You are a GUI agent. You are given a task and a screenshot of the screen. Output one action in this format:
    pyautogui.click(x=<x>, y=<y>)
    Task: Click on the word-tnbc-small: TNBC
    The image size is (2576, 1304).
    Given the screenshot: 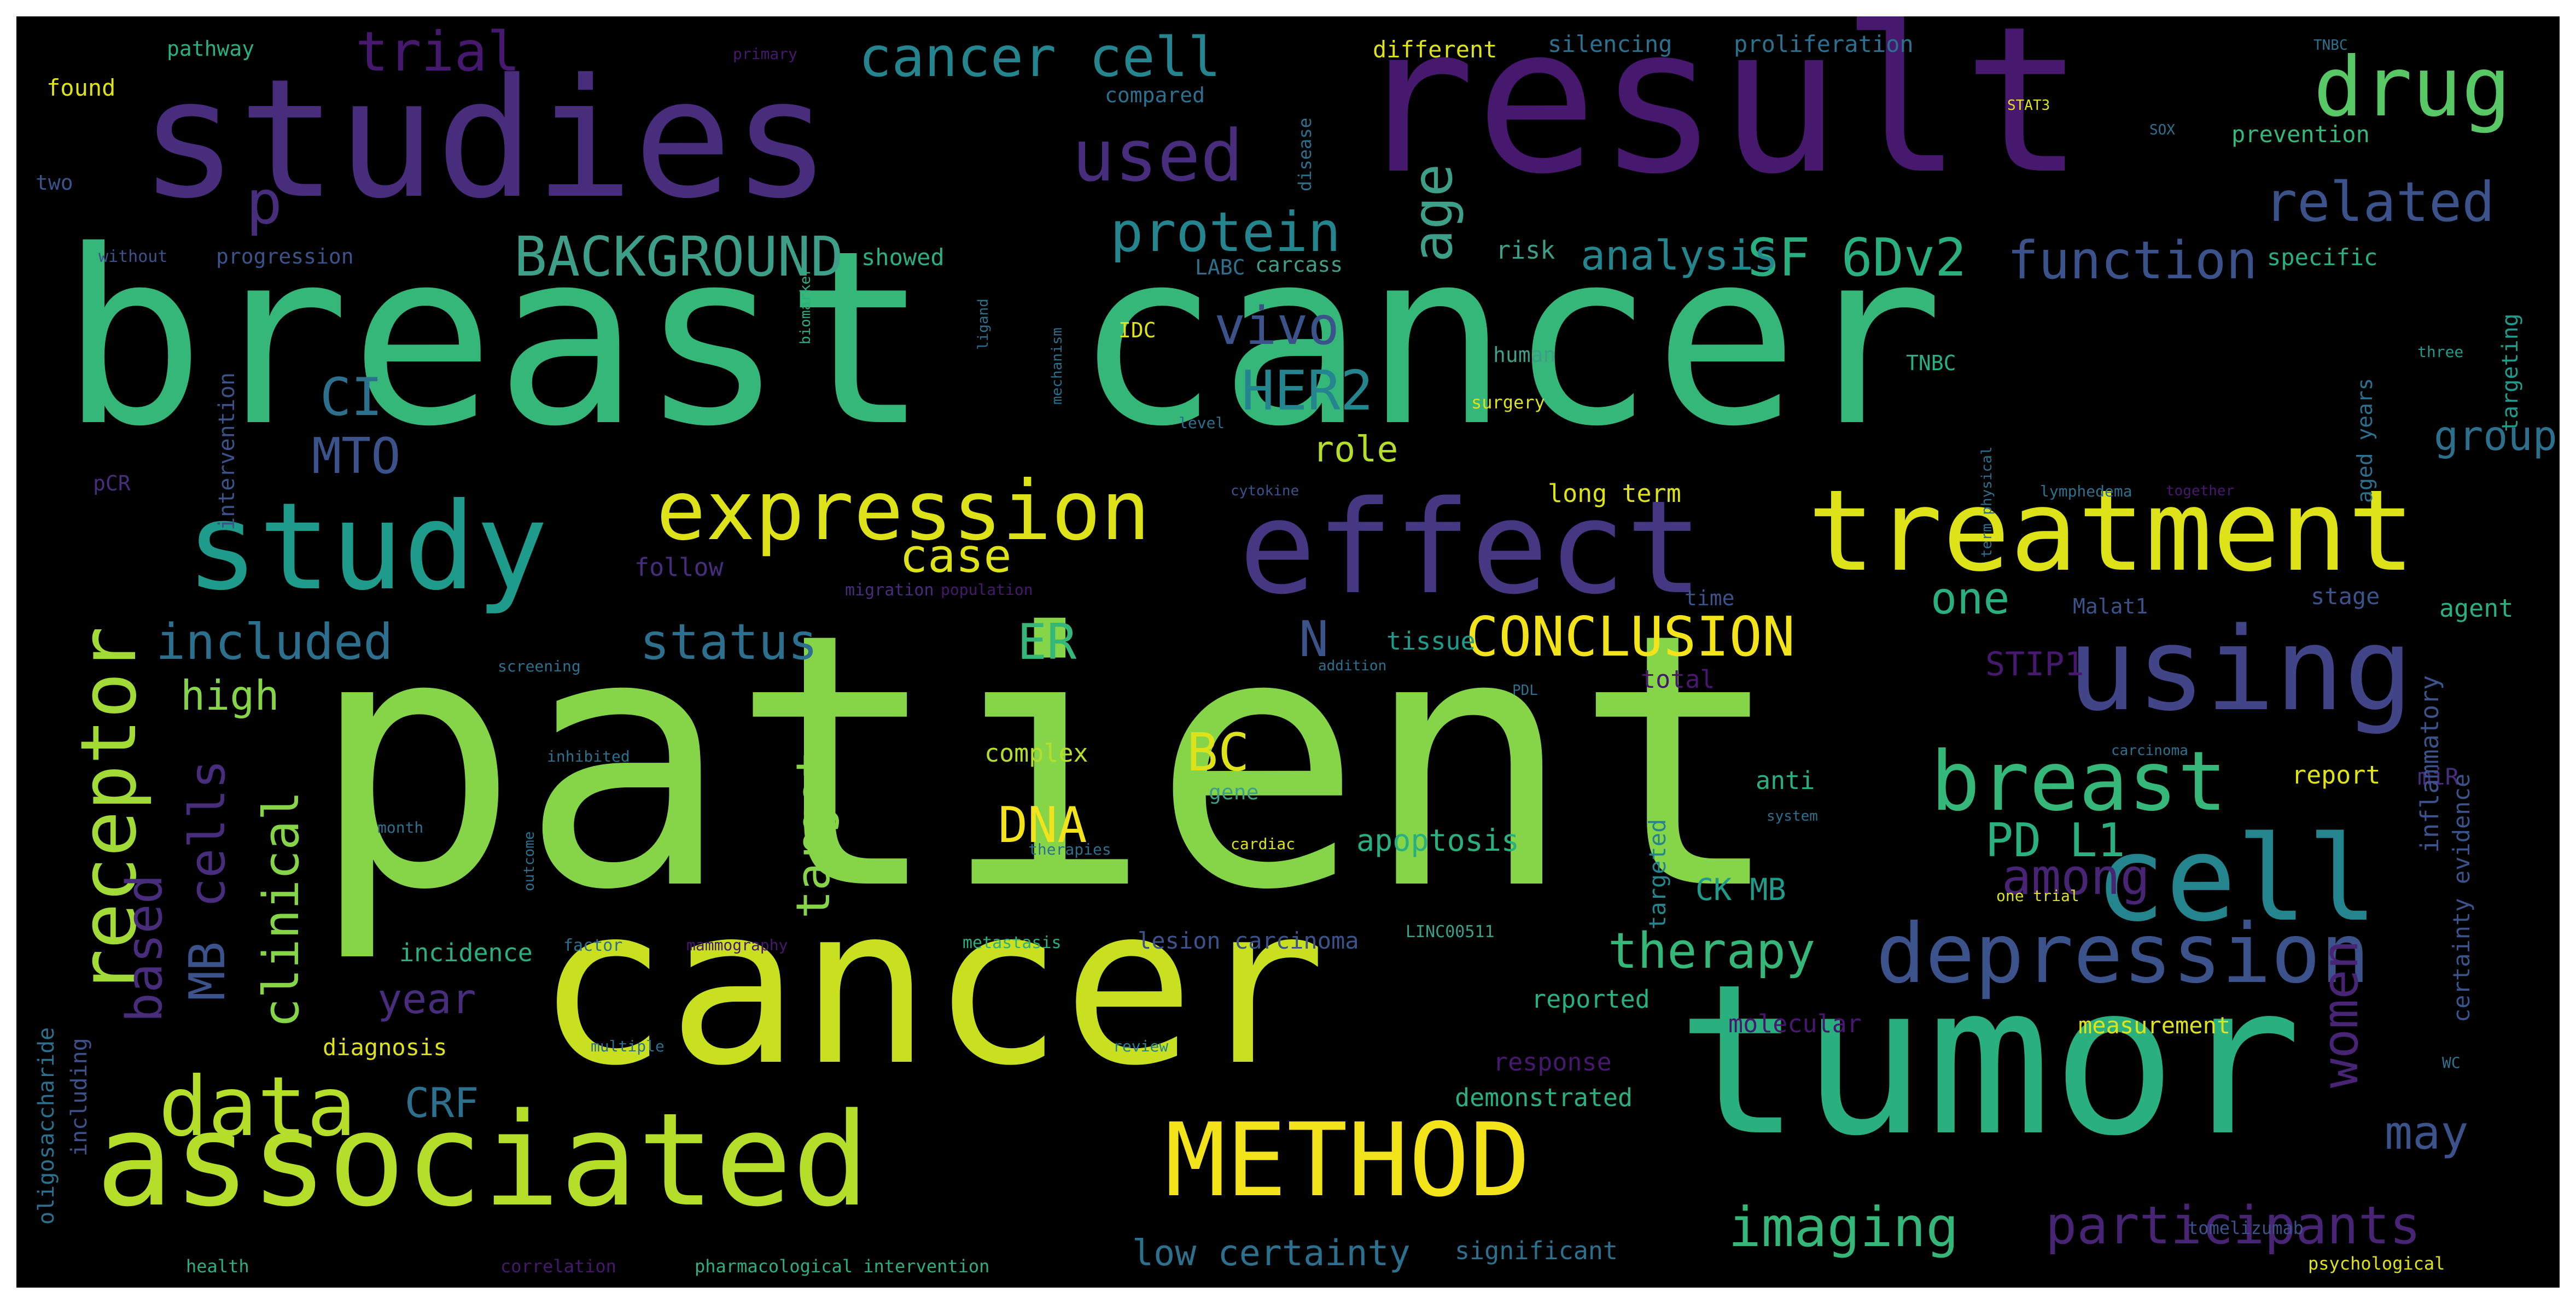 What is the action you would take?
    pyautogui.click(x=2330, y=45)
    